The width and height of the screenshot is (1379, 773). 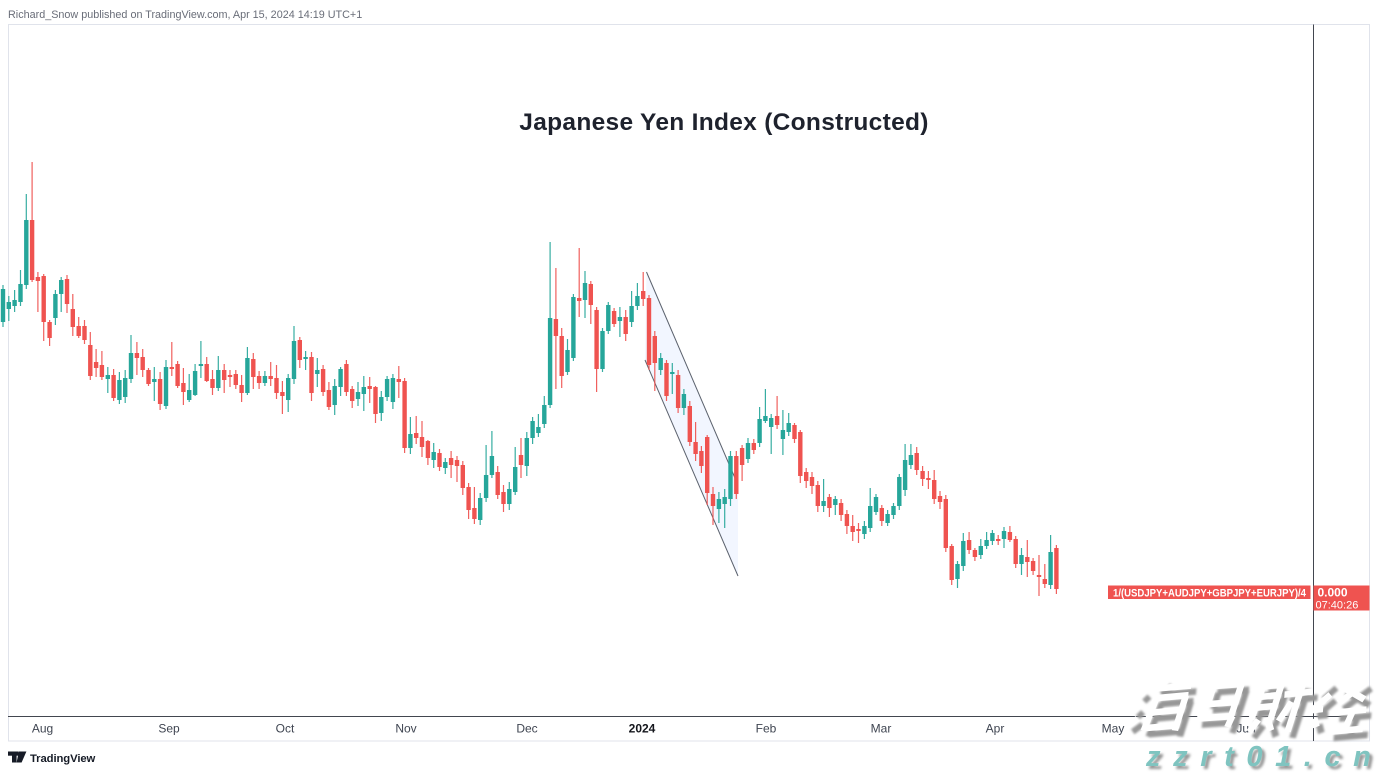 What do you see at coordinates (642, 729) in the screenshot?
I see `svg-text: 2024` at bounding box center [642, 729].